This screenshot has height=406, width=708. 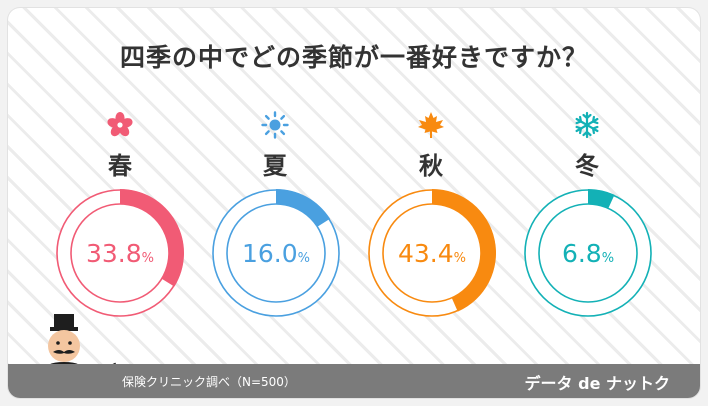 What do you see at coordinates (587, 125) in the screenshot?
I see `snowflake-icon` at bounding box center [587, 125].